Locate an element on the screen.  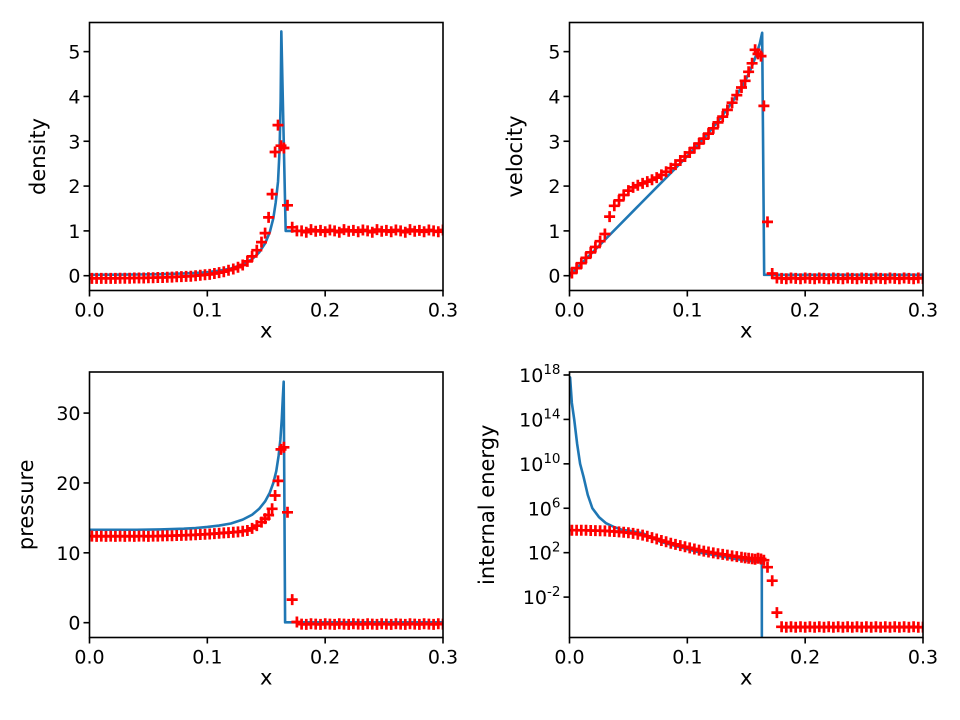
velocity-solution-line is located at coordinates (746, 154).